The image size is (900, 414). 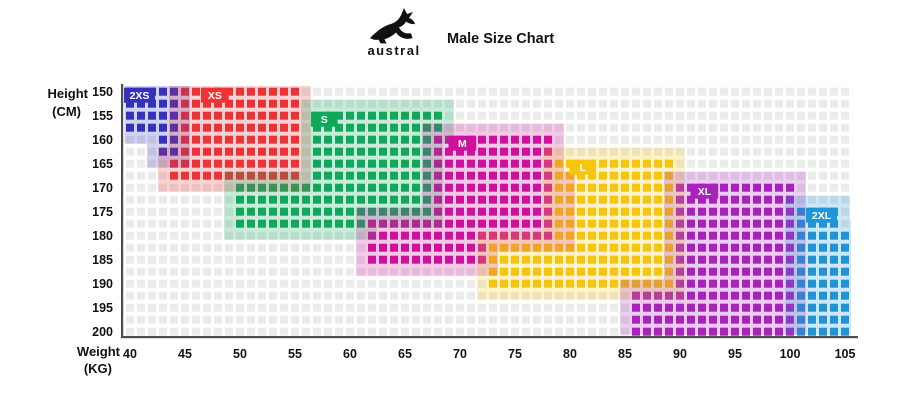 What do you see at coordinates (122, 211) in the screenshot?
I see `y-axis-line` at bounding box center [122, 211].